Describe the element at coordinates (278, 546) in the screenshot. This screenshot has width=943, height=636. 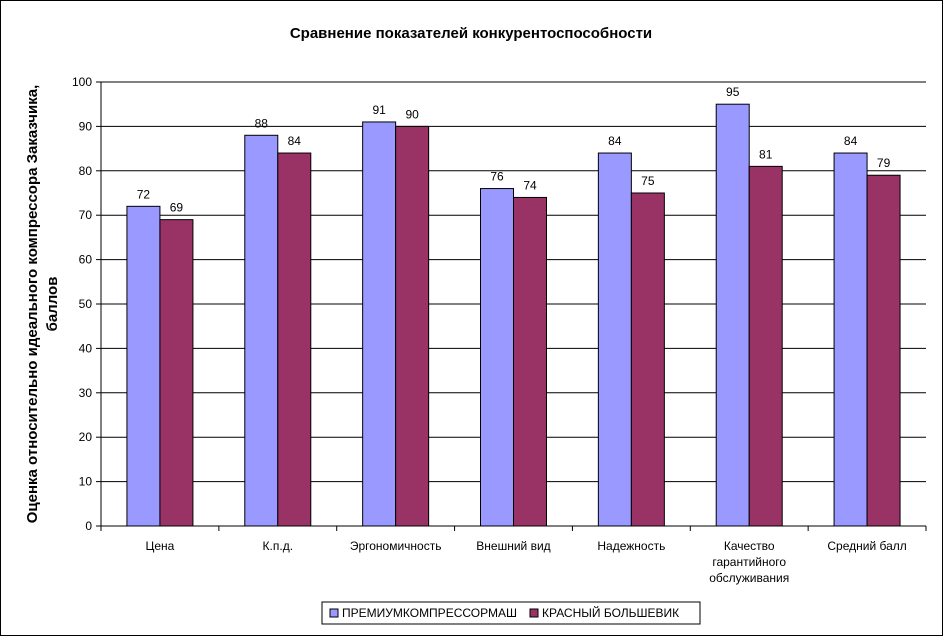
I see `x-category-label: К.п.д.` at that location.